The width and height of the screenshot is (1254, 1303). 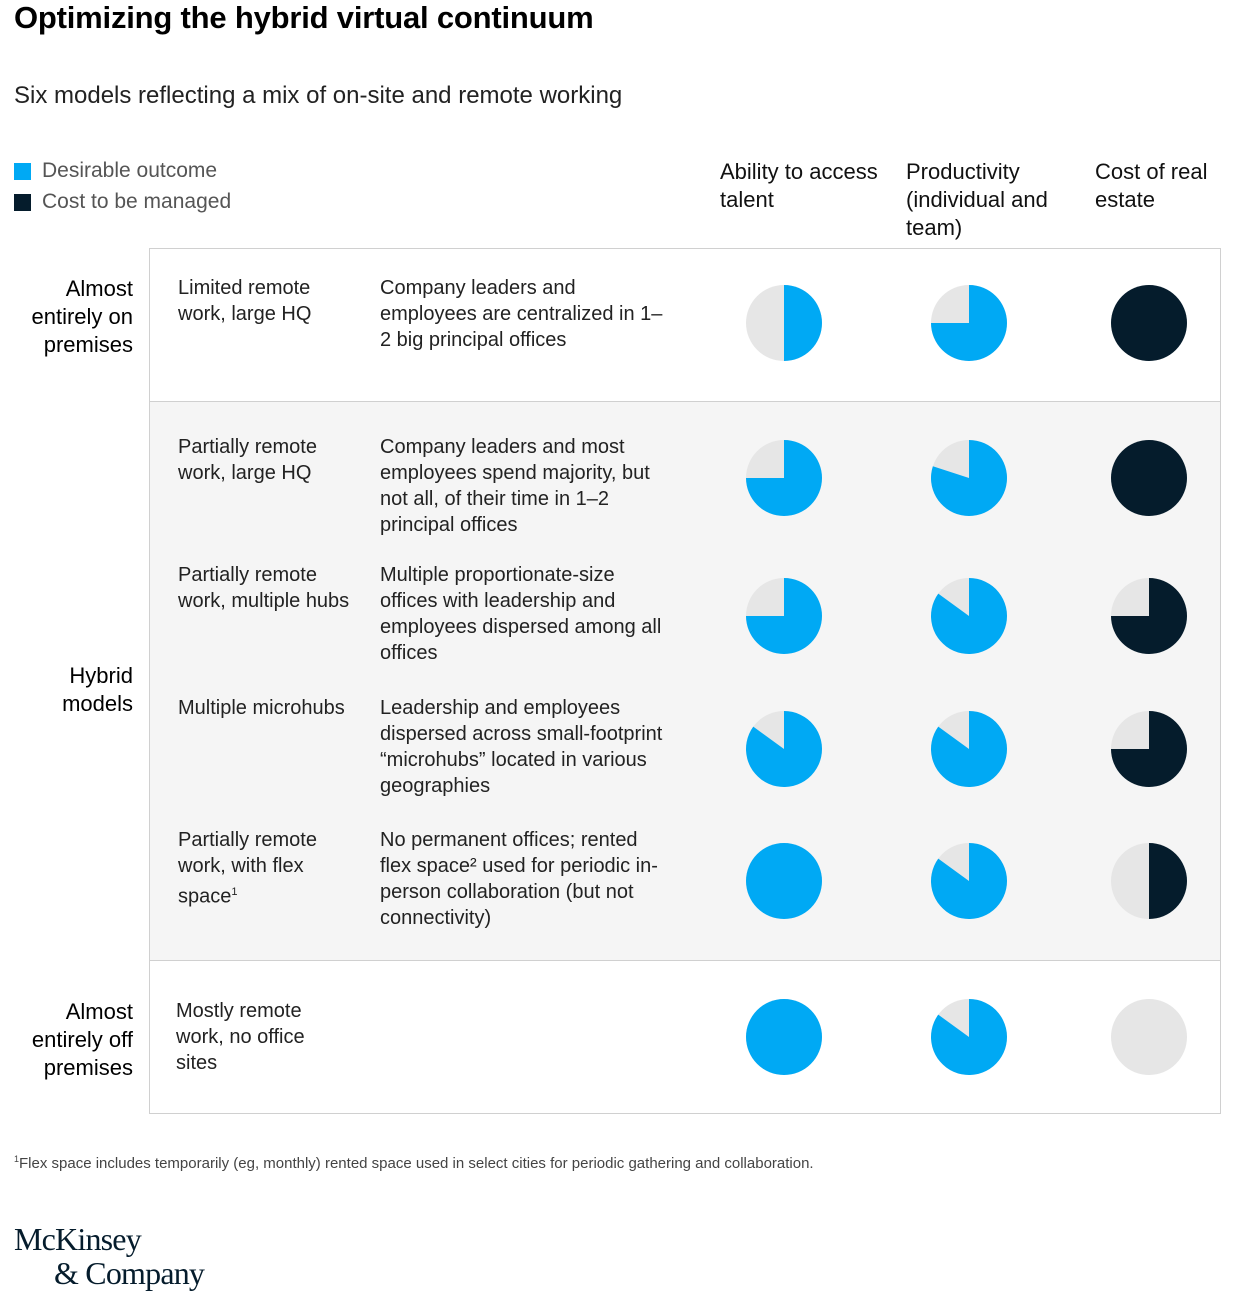 I want to click on logo-line-2: & Company, so click(x=129, y=1273).